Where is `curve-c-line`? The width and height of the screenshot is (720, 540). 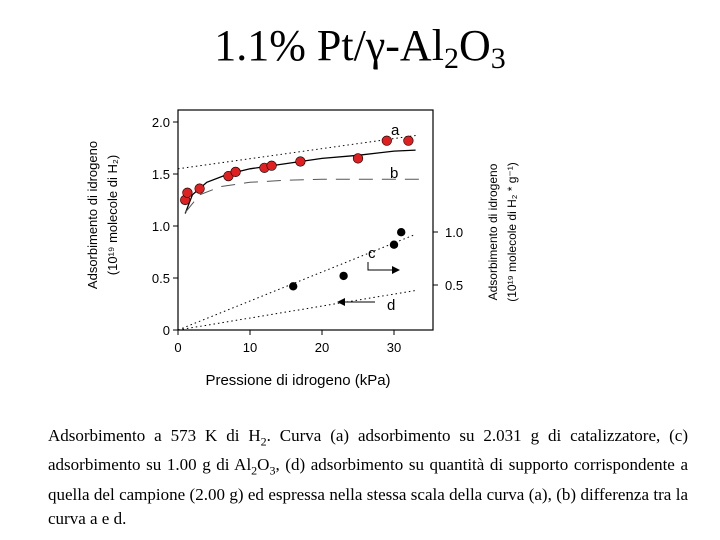
curve-c-line is located at coordinates (296, 282).